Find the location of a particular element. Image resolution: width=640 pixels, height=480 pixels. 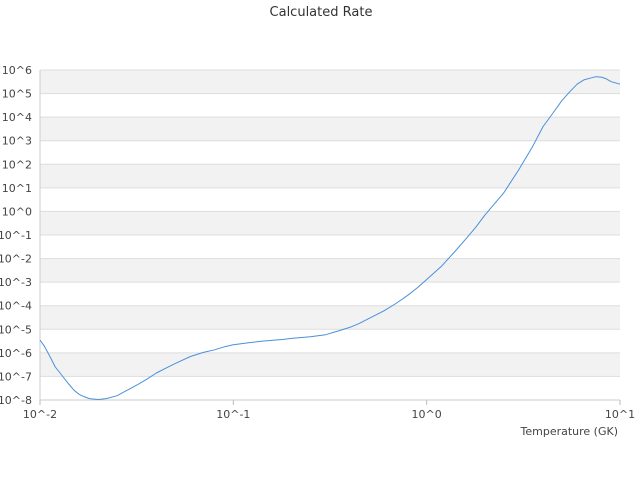

y-tick-label: 10^-6 is located at coordinates (16, 353).